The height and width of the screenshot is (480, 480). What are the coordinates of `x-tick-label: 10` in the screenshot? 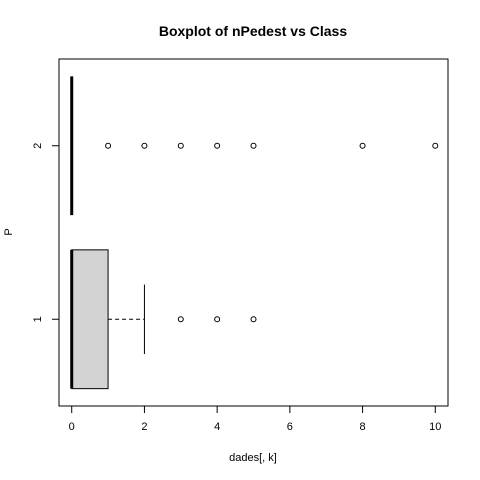 It's located at (435, 427).